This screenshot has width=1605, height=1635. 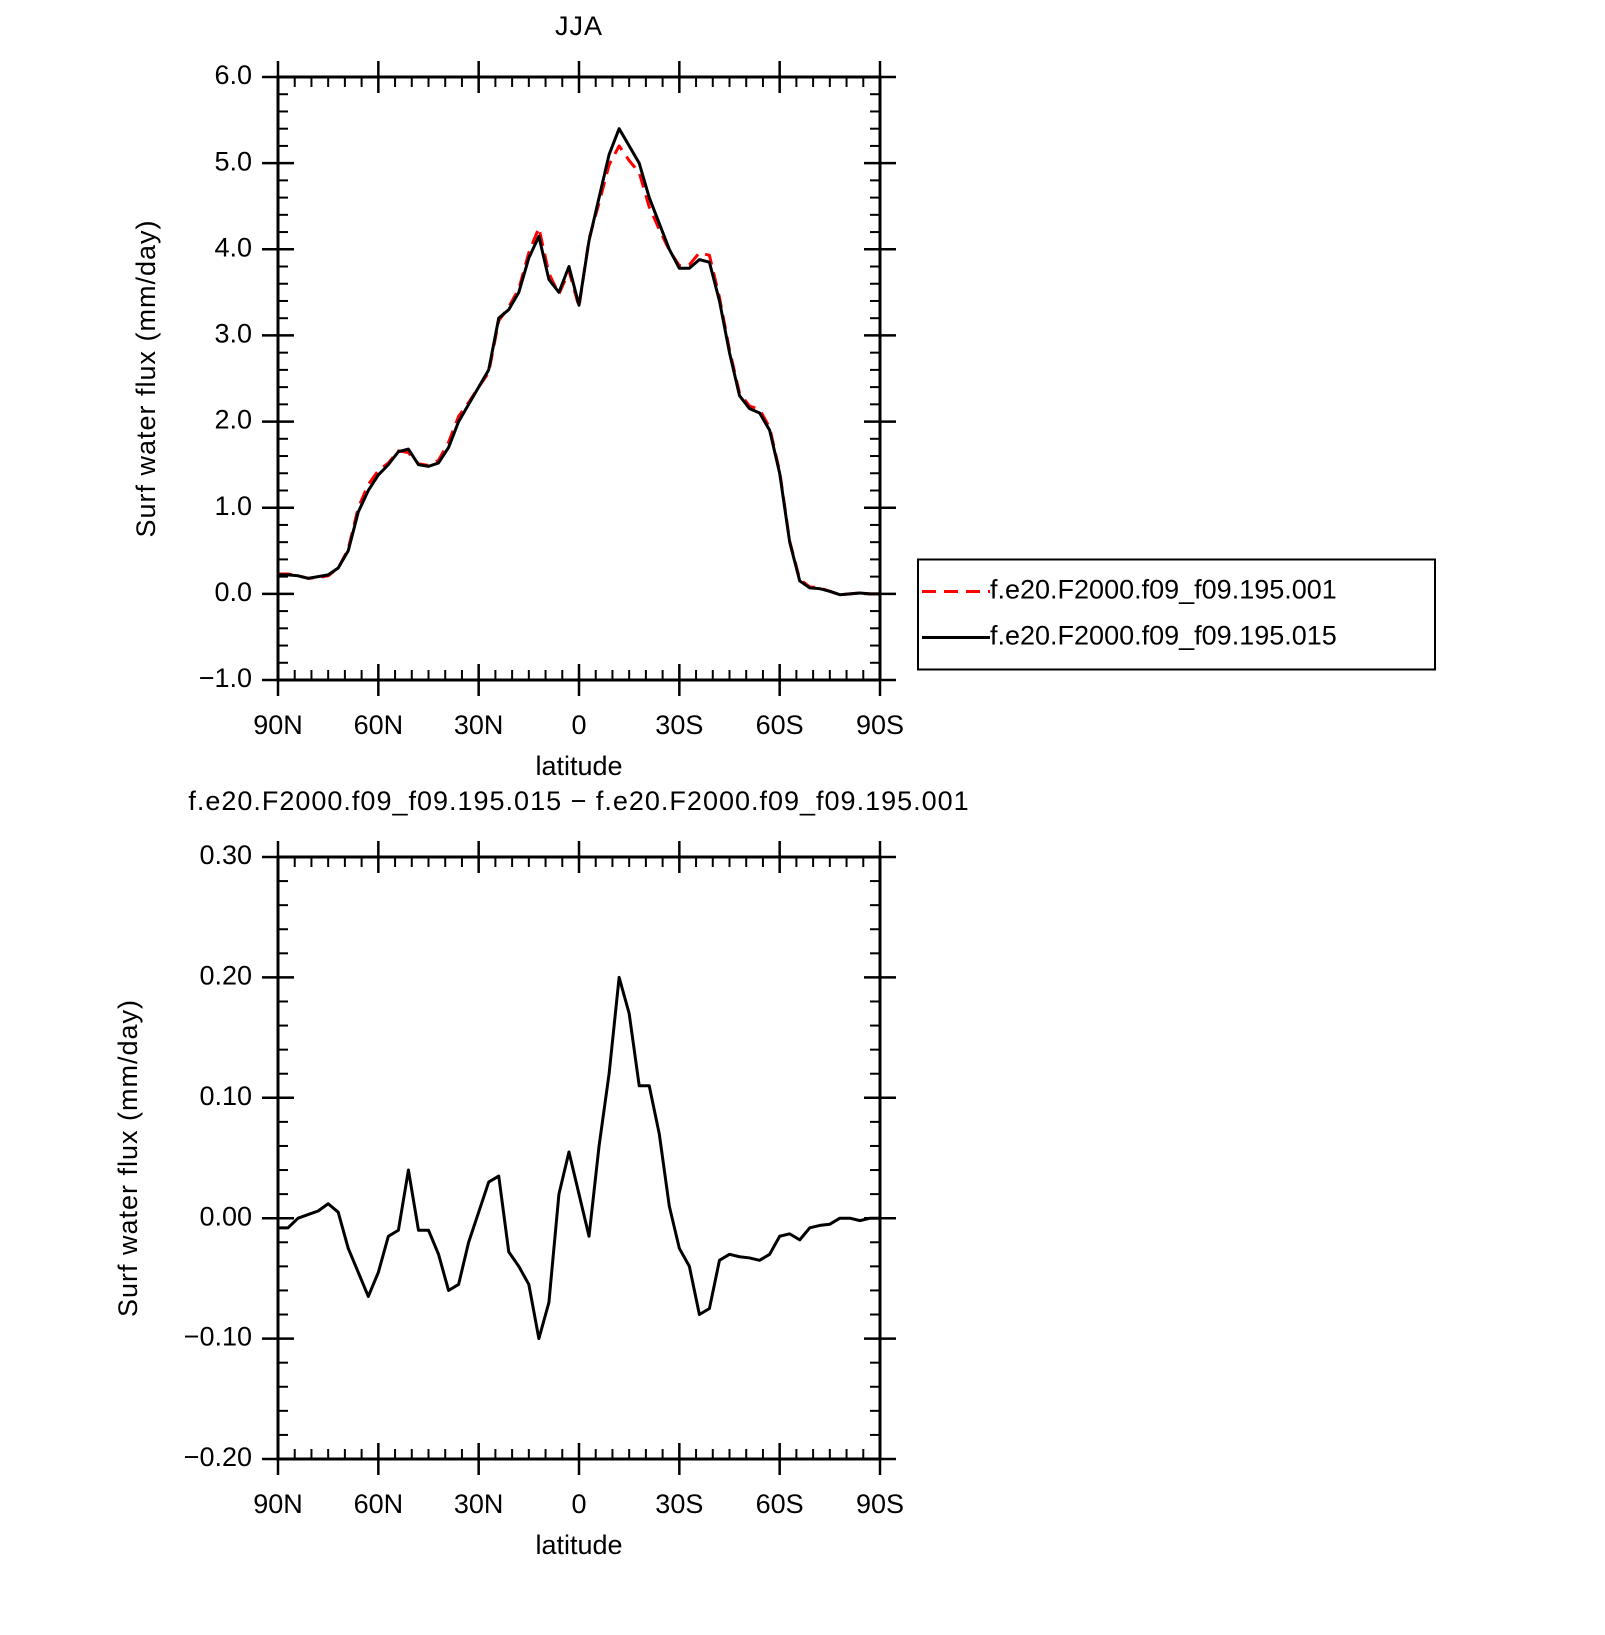 What do you see at coordinates (225, 1216) in the screenshot?
I see `y-tick-label: 0.00` at bounding box center [225, 1216].